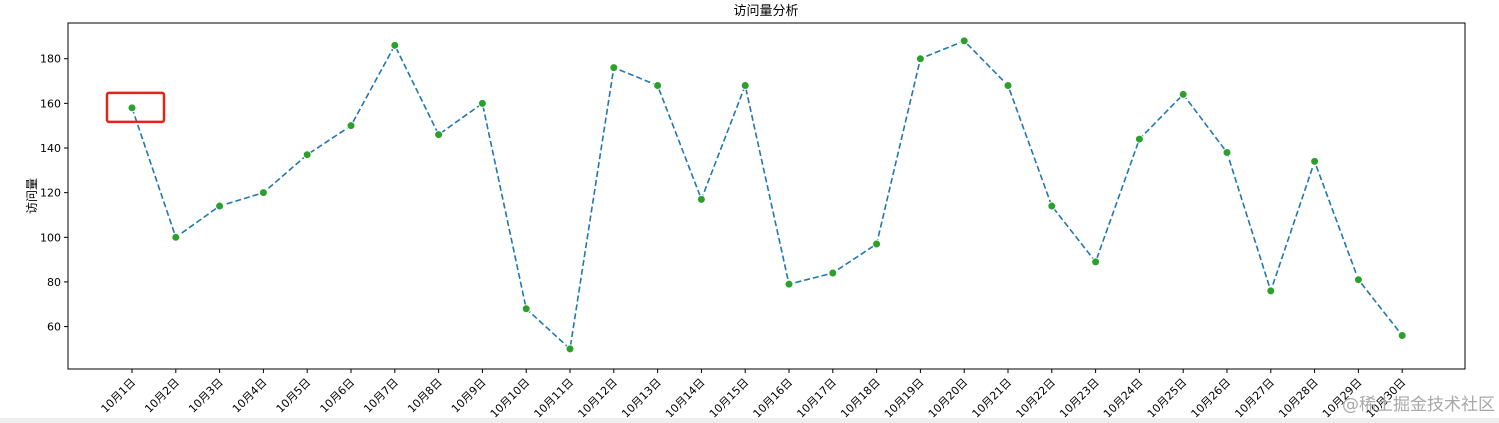 Image resolution: width=1499 pixels, height=423 pixels. Describe the element at coordinates (860, 398) in the screenshot. I see `x-tick-label: 10月18日` at that location.